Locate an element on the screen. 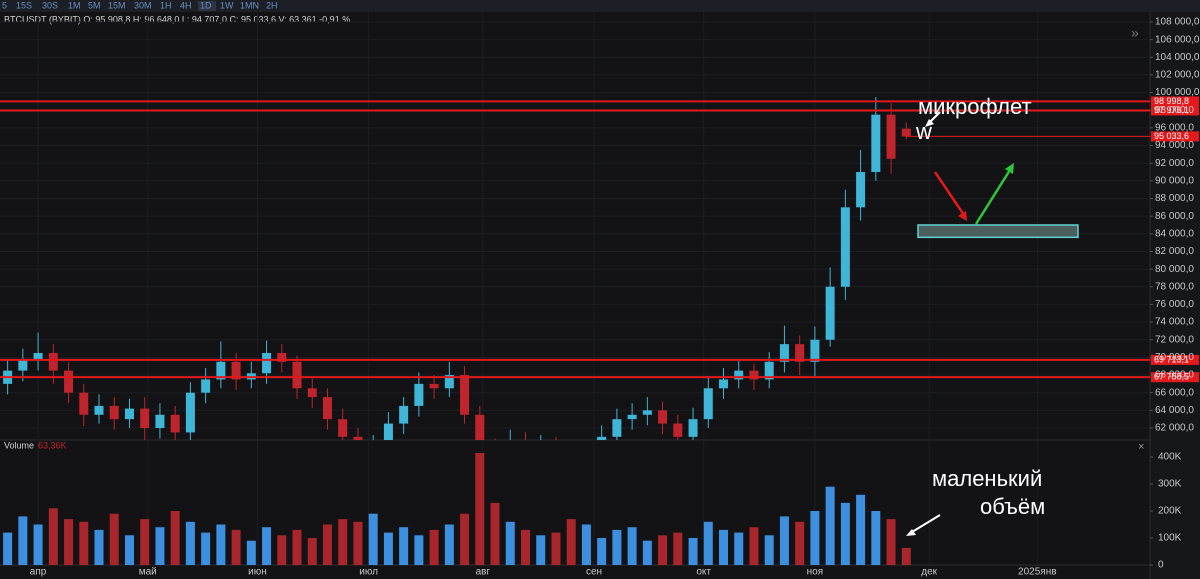 This screenshot has width=1200, height=579. y-tick-label: 68 000,0 is located at coordinates (1174, 375).